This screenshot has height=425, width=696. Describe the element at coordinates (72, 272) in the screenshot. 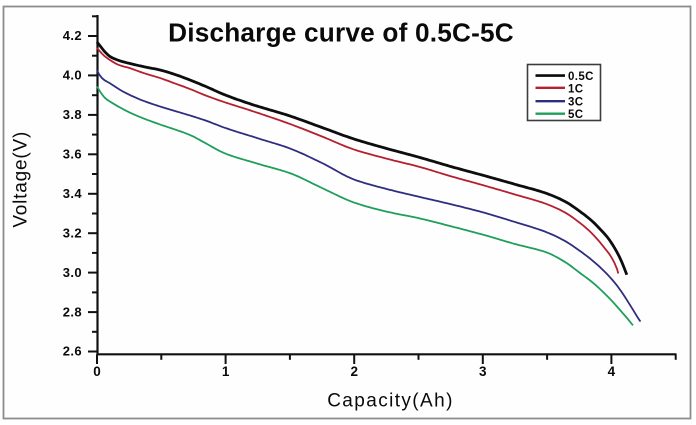

I see `svg-text: 3.0` at that location.